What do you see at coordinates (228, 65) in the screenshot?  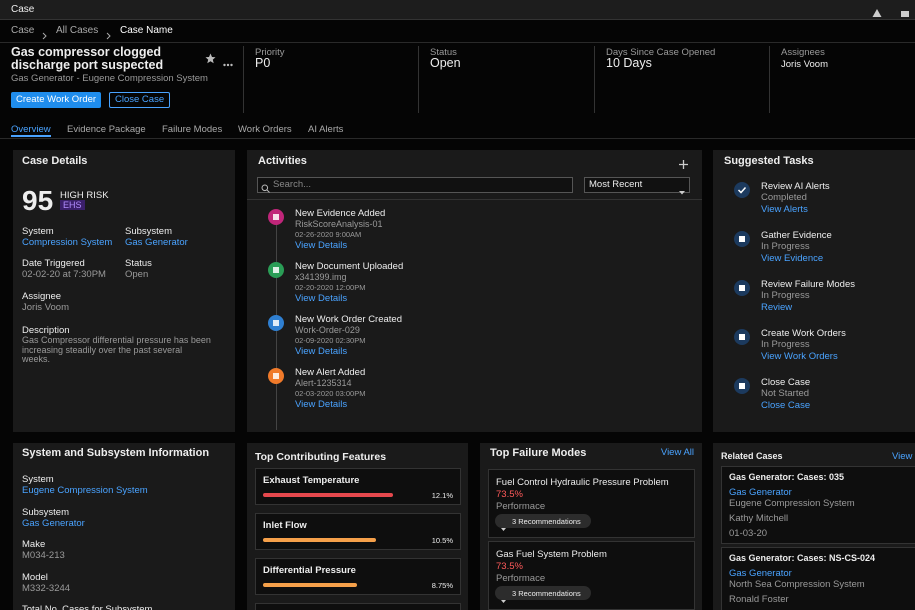 I see `more-icon-svg` at bounding box center [228, 65].